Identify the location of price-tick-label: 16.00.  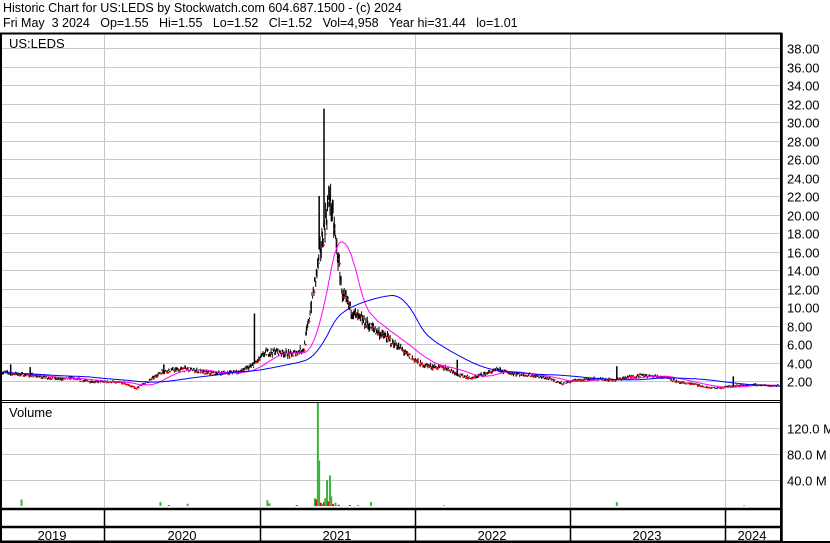
(803, 253).